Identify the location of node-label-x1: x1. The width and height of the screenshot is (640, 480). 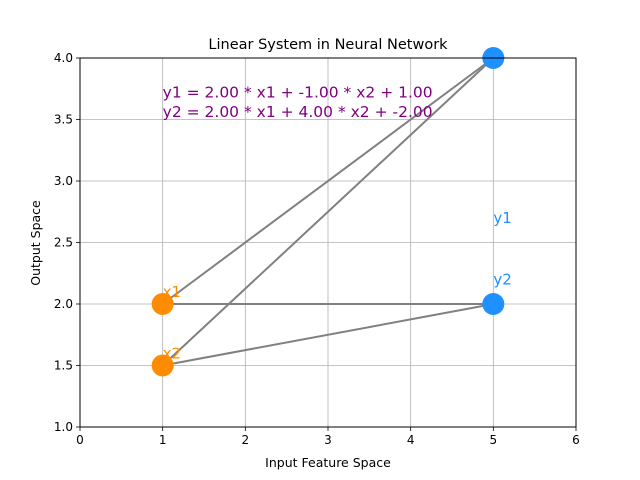
(172, 292).